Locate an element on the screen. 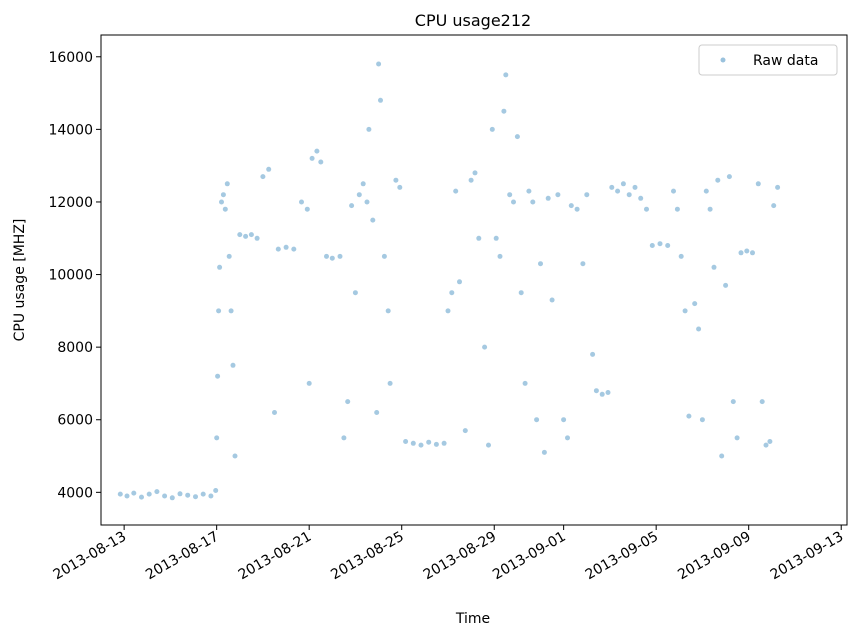 Image resolution: width=857 pixels, height=638 pixels. legend-entry-raw-data: Raw data is located at coordinates (785, 61).